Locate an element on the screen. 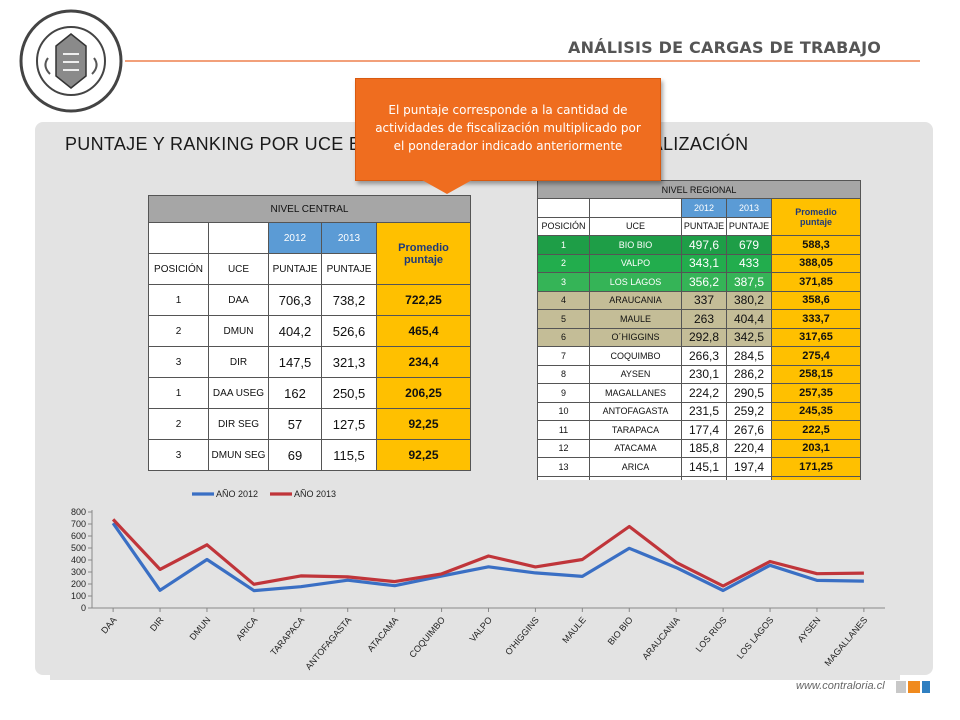  average-score-cell: 171,25 is located at coordinates (816, 467).